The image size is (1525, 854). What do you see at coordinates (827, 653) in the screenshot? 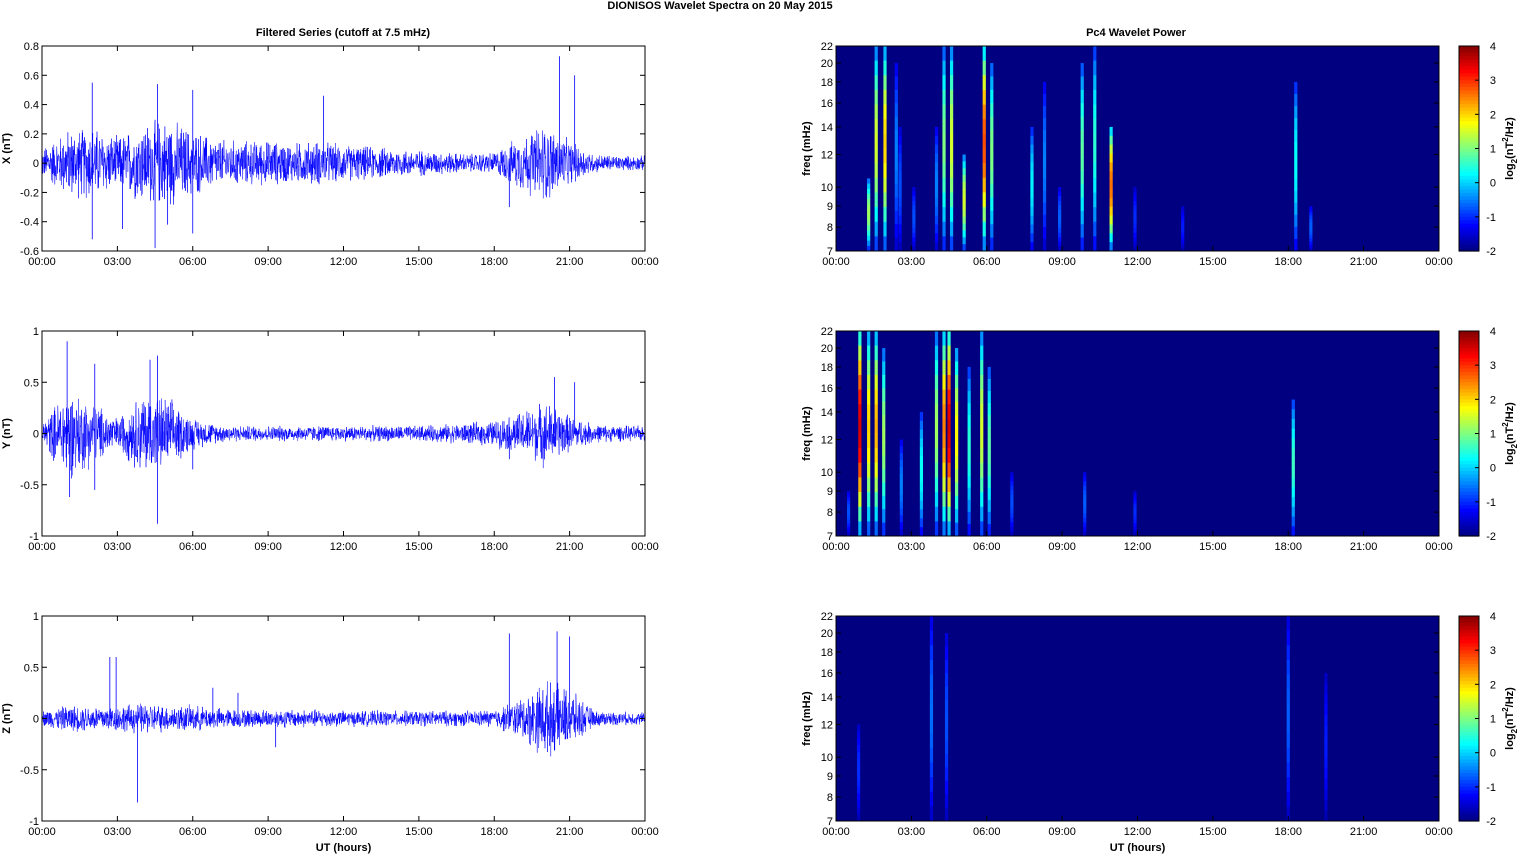
I see `y-tick-label: 18` at bounding box center [827, 653].